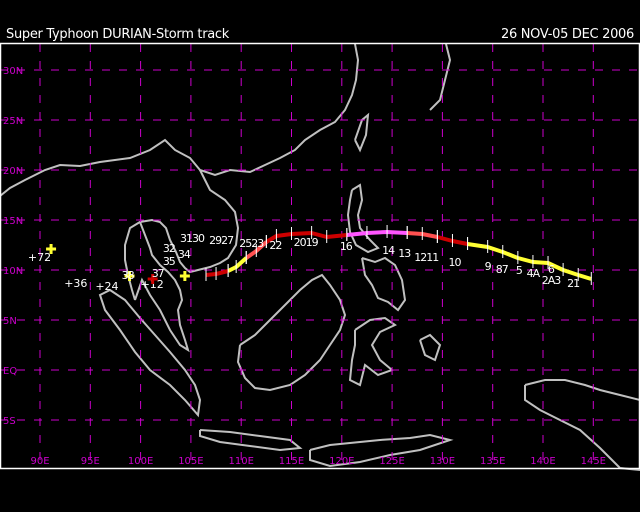 This screenshot has height=512, width=640. What do you see at coordinates (567, 34) in the screenshot?
I see `date-range: 26 NOV-05 DEC 2006` at bounding box center [567, 34].